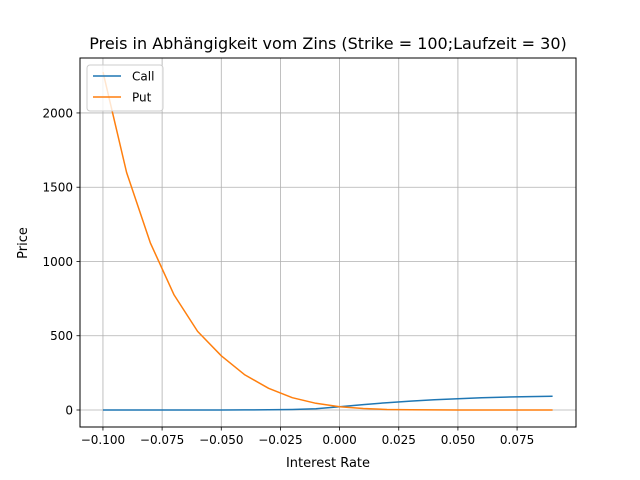 The image size is (640, 480). I want to click on y-tick-label: 1500, so click(57, 188).